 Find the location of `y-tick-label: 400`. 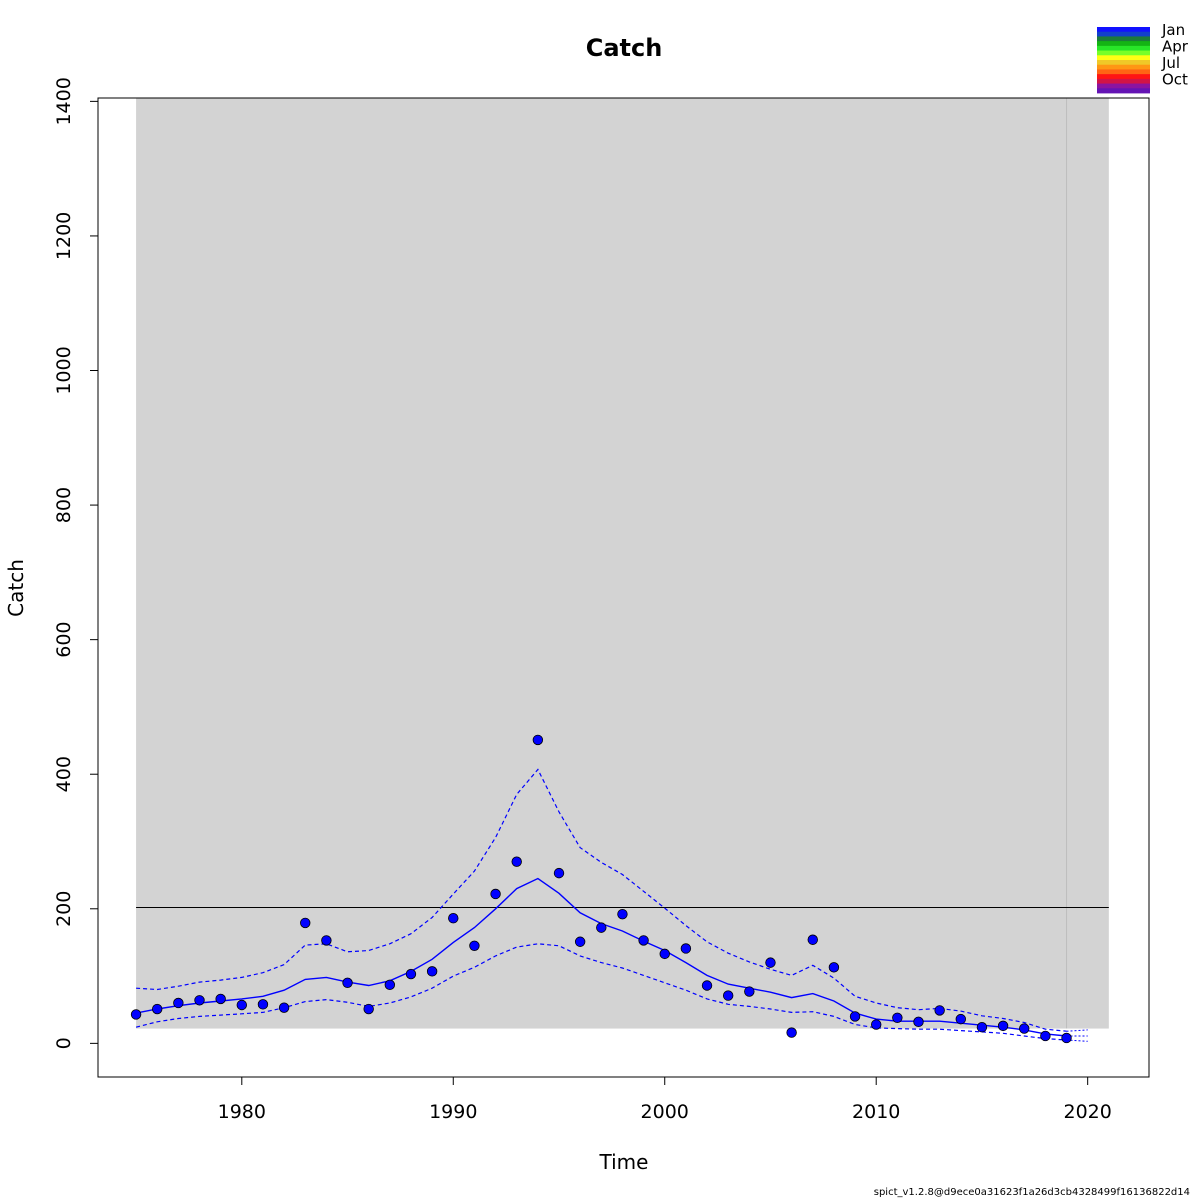

y-tick-label: 400 is located at coordinates (64, 774).